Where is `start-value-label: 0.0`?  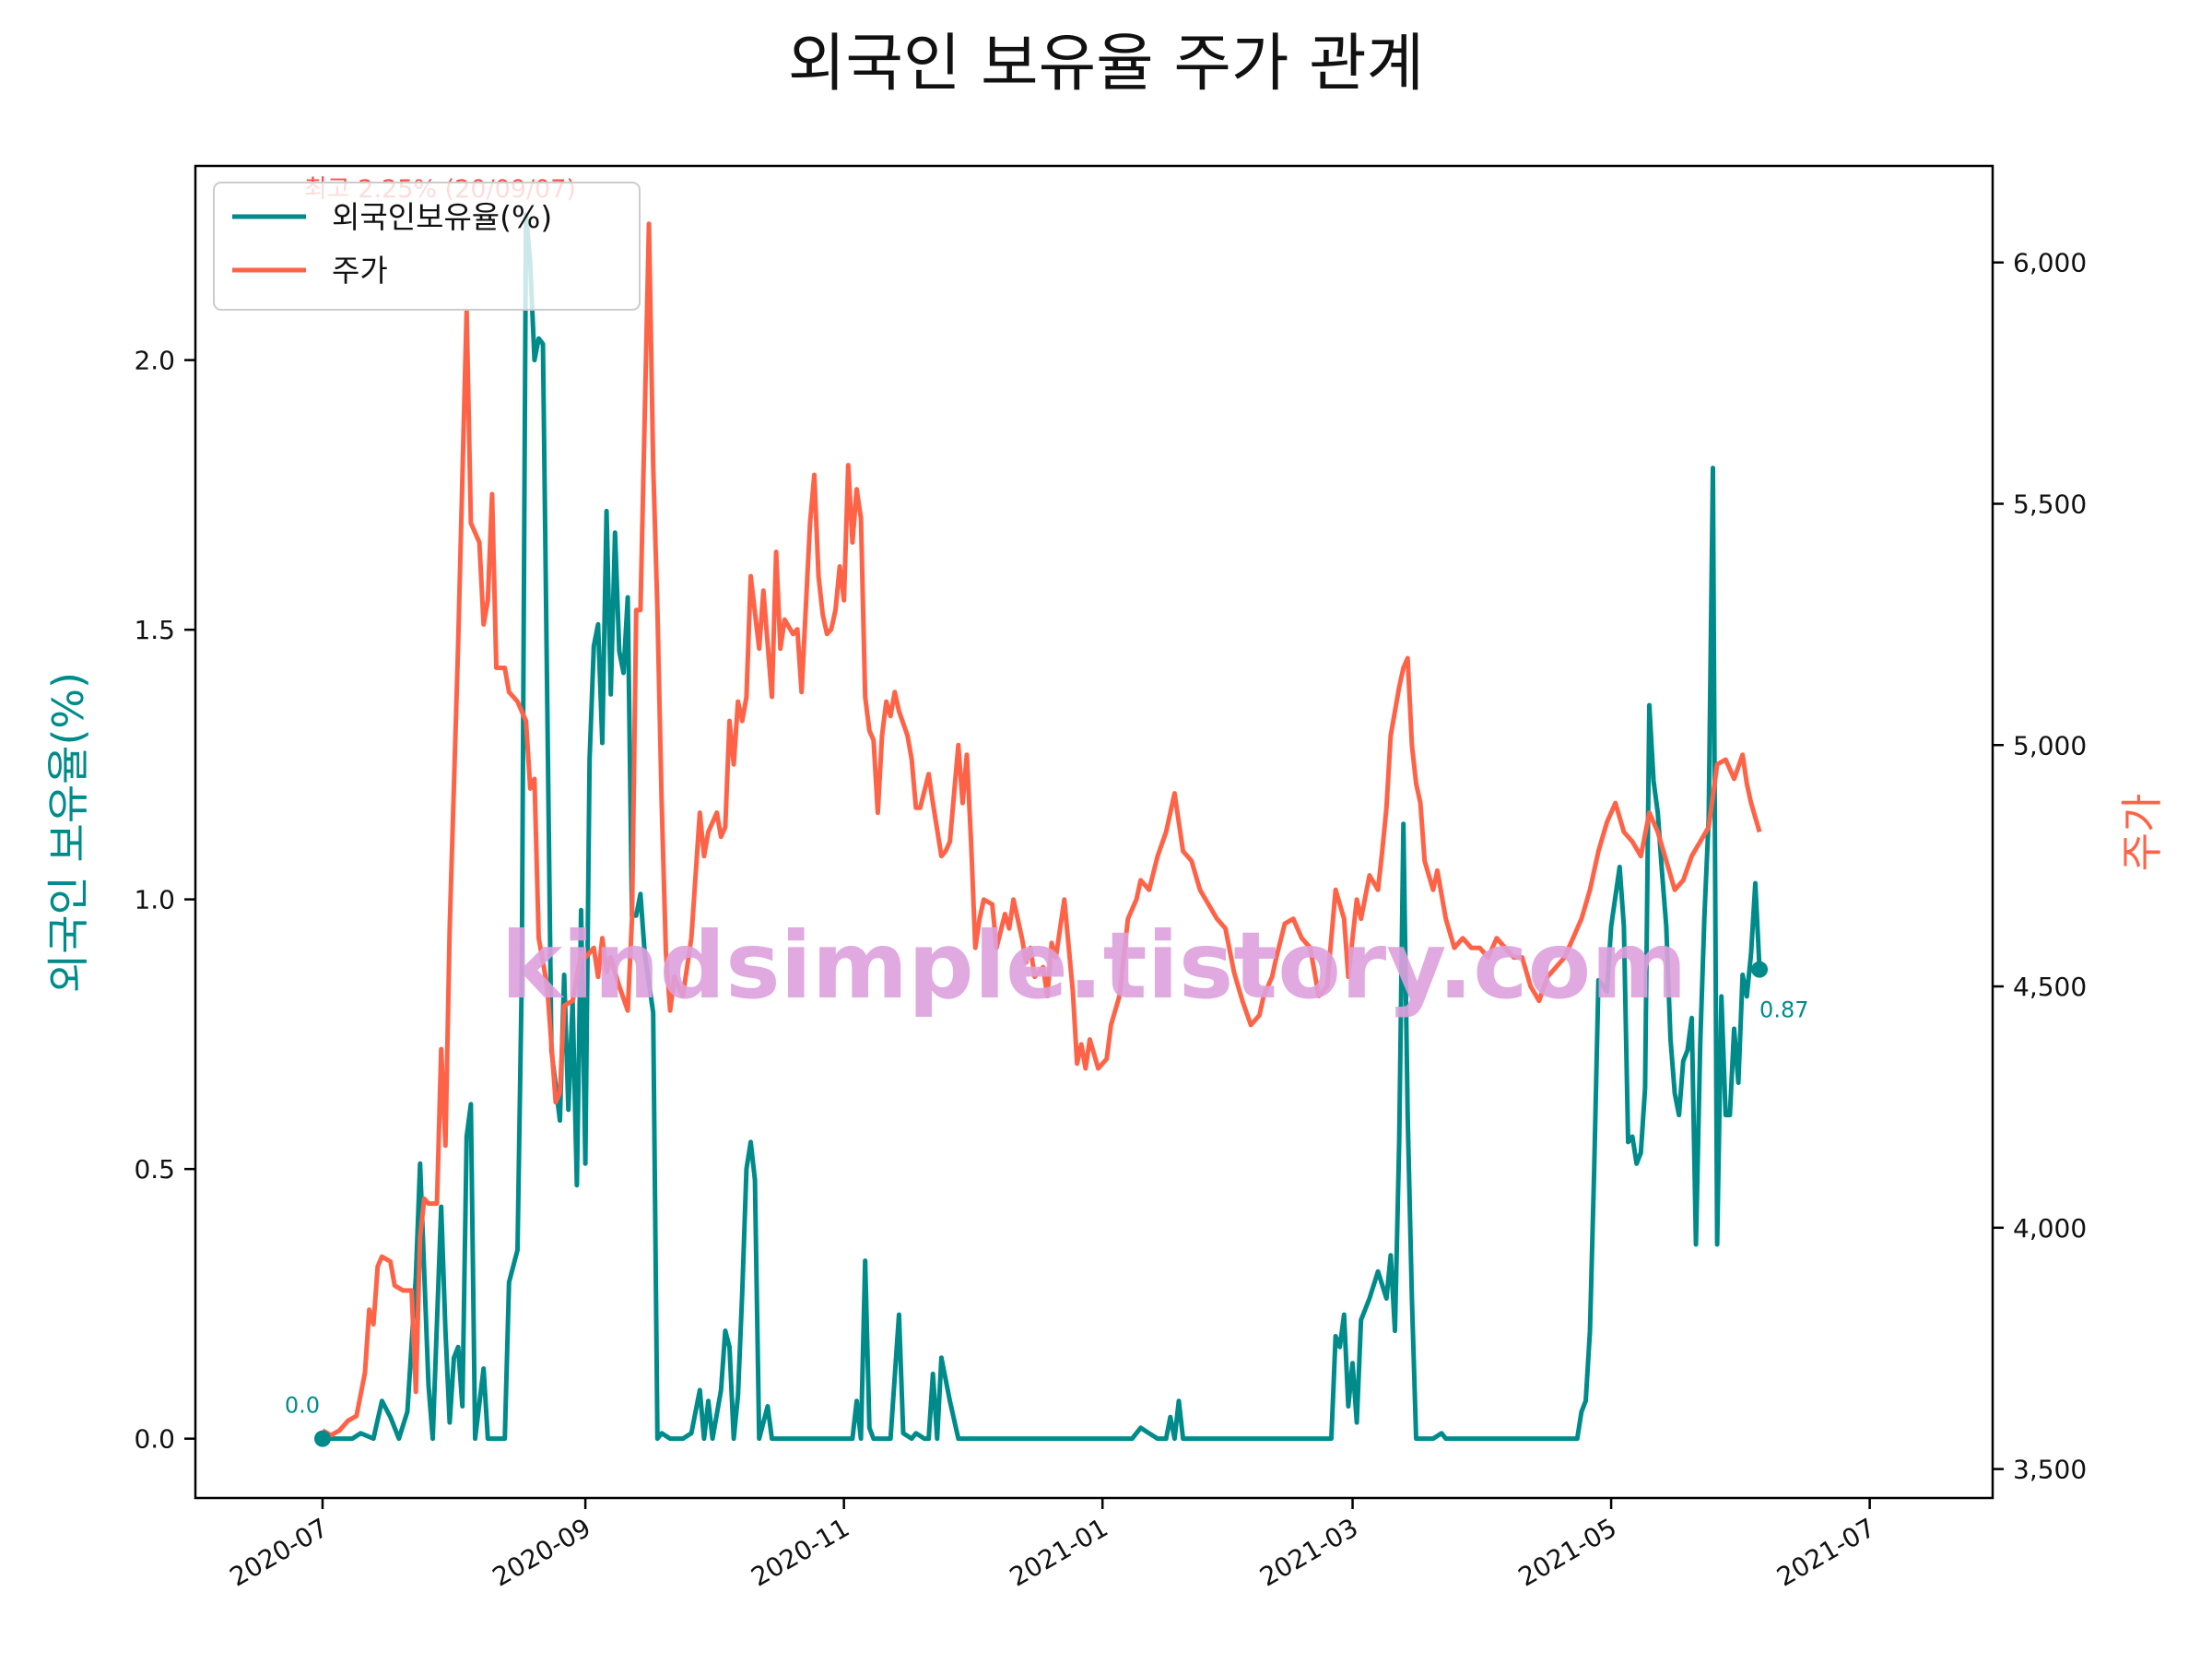 start-value-label: 0.0 is located at coordinates (302, 1406).